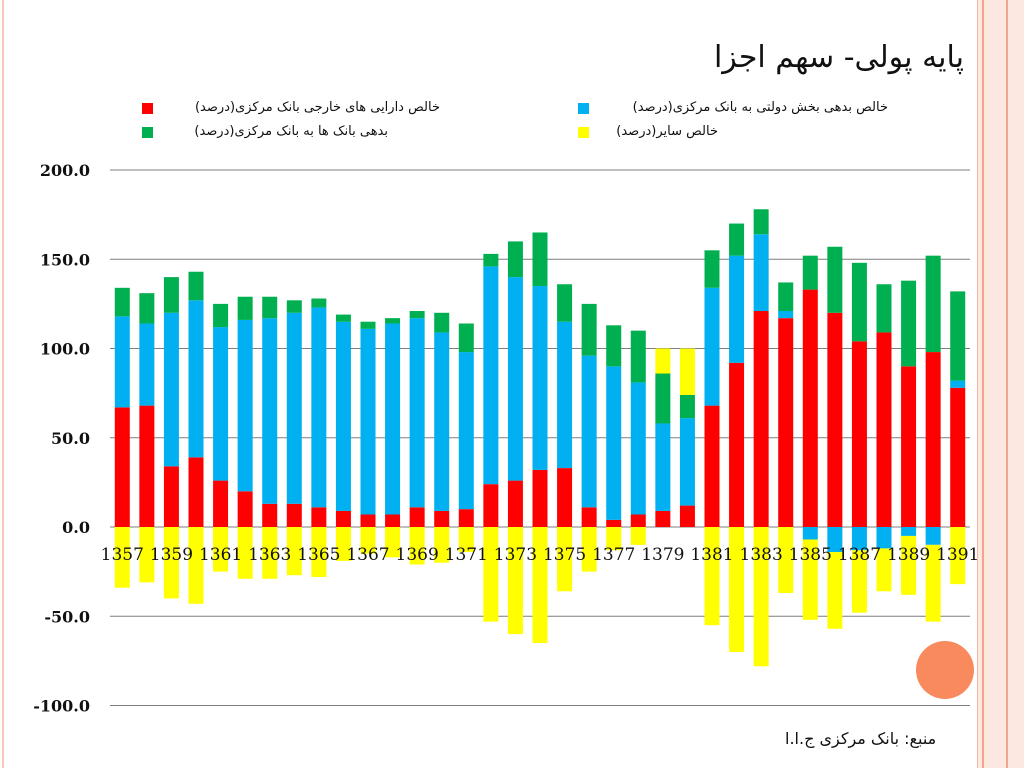 The image size is (1024, 768). I want to click on x-tick-label: 1383, so click(761, 555).